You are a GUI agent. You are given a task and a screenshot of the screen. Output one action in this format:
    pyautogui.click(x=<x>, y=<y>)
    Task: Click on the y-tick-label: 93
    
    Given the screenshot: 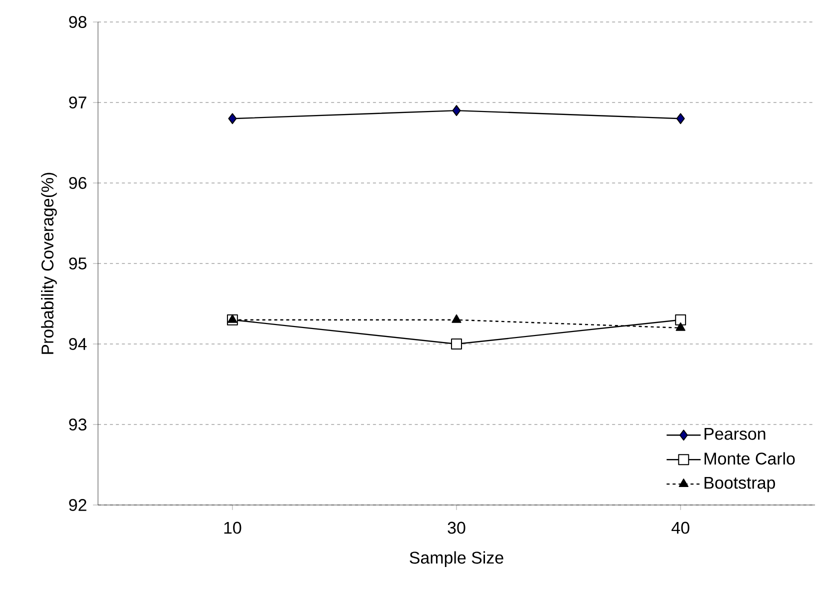 What is the action you would take?
    pyautogui.click(x=77, y=424)
    